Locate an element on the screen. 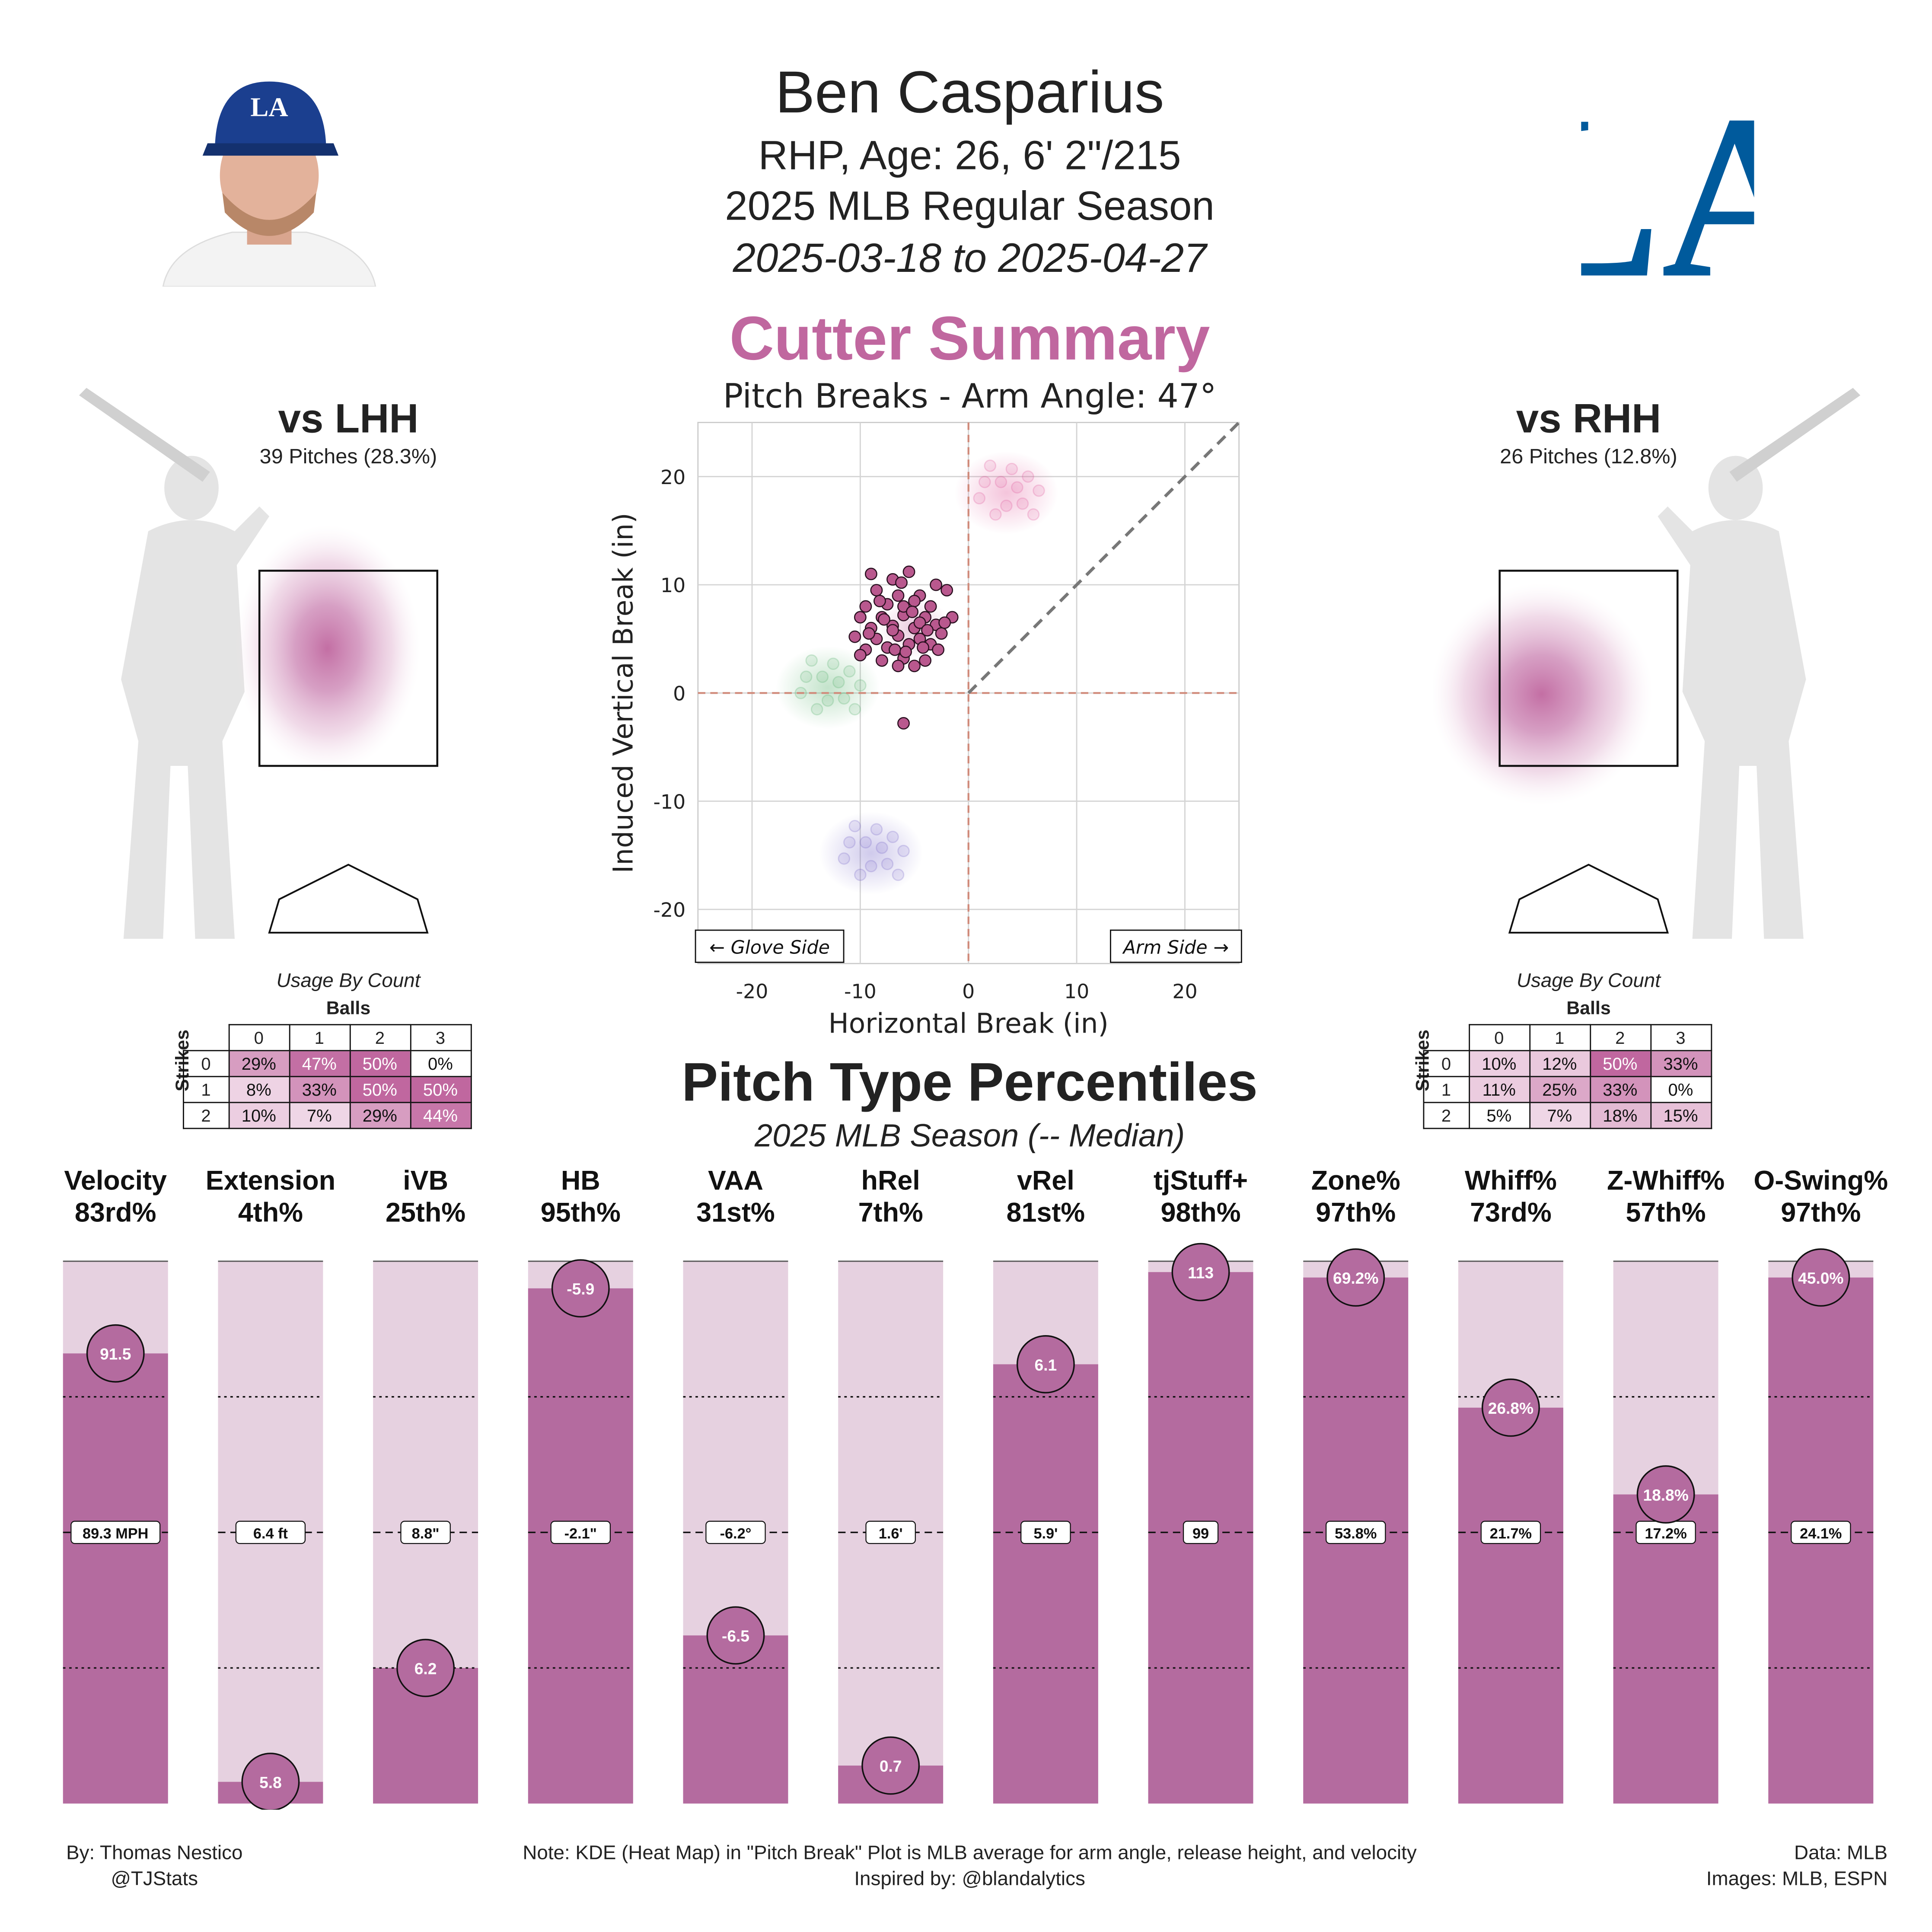 Image resolution: width=1932 pixels, height=1932 pixels. ball-col-header: 2 is located at coordinates (1620, 1038).